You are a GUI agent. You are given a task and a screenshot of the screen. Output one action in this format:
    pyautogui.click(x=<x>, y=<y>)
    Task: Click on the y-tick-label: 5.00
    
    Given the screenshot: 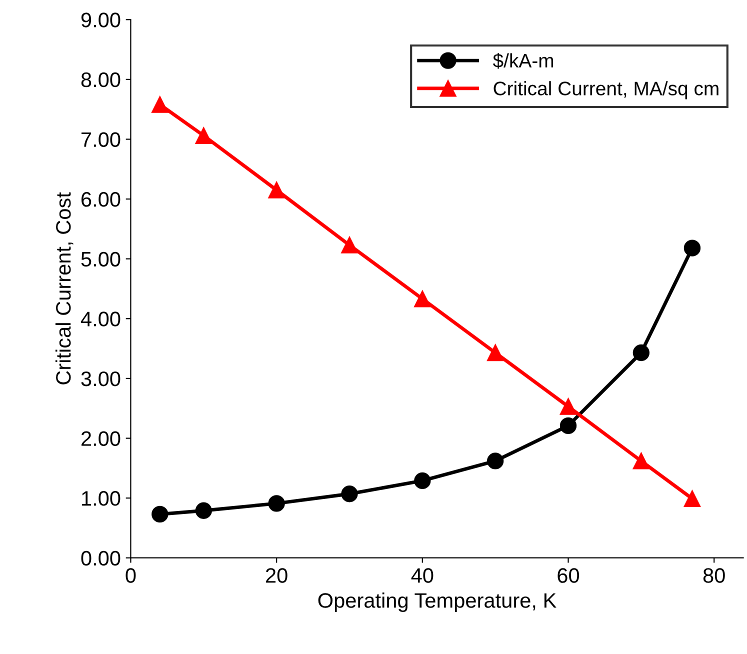 What is the action you would take?
    pyautogui.click(x=100, y=259)
    